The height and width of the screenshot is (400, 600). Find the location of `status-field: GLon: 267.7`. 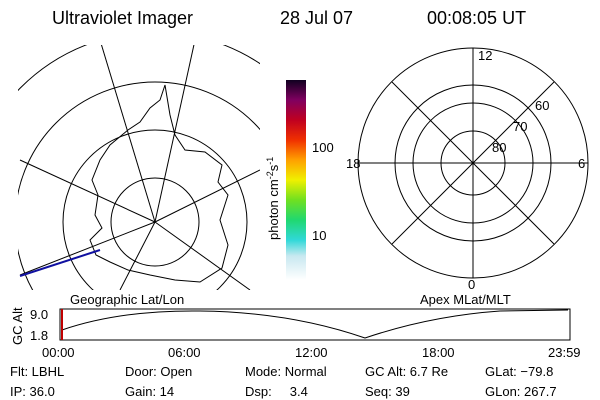

status-field: GLon: 267.7 is located at coordinates (521, 391).